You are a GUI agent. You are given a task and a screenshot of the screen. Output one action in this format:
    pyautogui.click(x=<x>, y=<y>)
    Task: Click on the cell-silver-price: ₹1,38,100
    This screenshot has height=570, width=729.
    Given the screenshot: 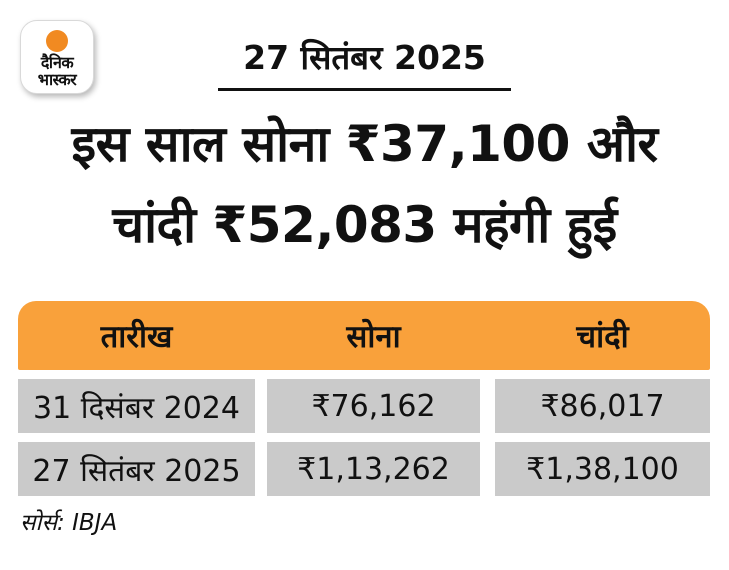 What is the action you would take?
    pyautogui.click(x=602, y=469)
    